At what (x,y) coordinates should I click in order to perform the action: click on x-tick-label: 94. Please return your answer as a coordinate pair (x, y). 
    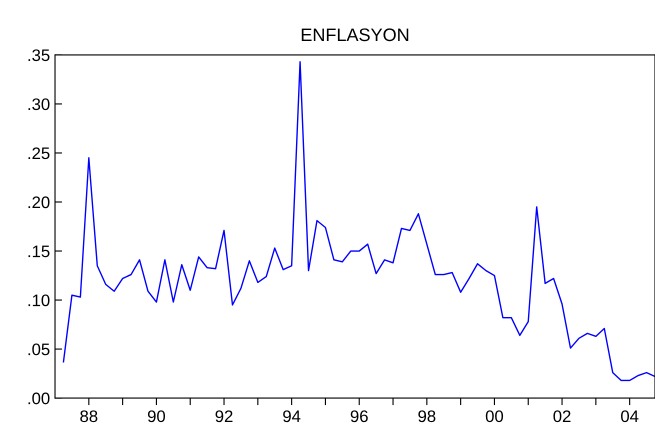
    Looking at the image, I should click on (291, 416).